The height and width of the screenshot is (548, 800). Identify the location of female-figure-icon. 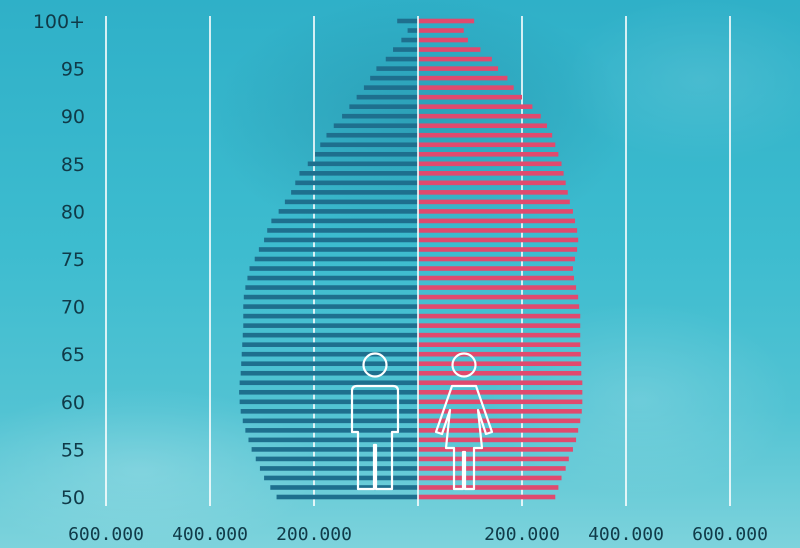
(464, 421).